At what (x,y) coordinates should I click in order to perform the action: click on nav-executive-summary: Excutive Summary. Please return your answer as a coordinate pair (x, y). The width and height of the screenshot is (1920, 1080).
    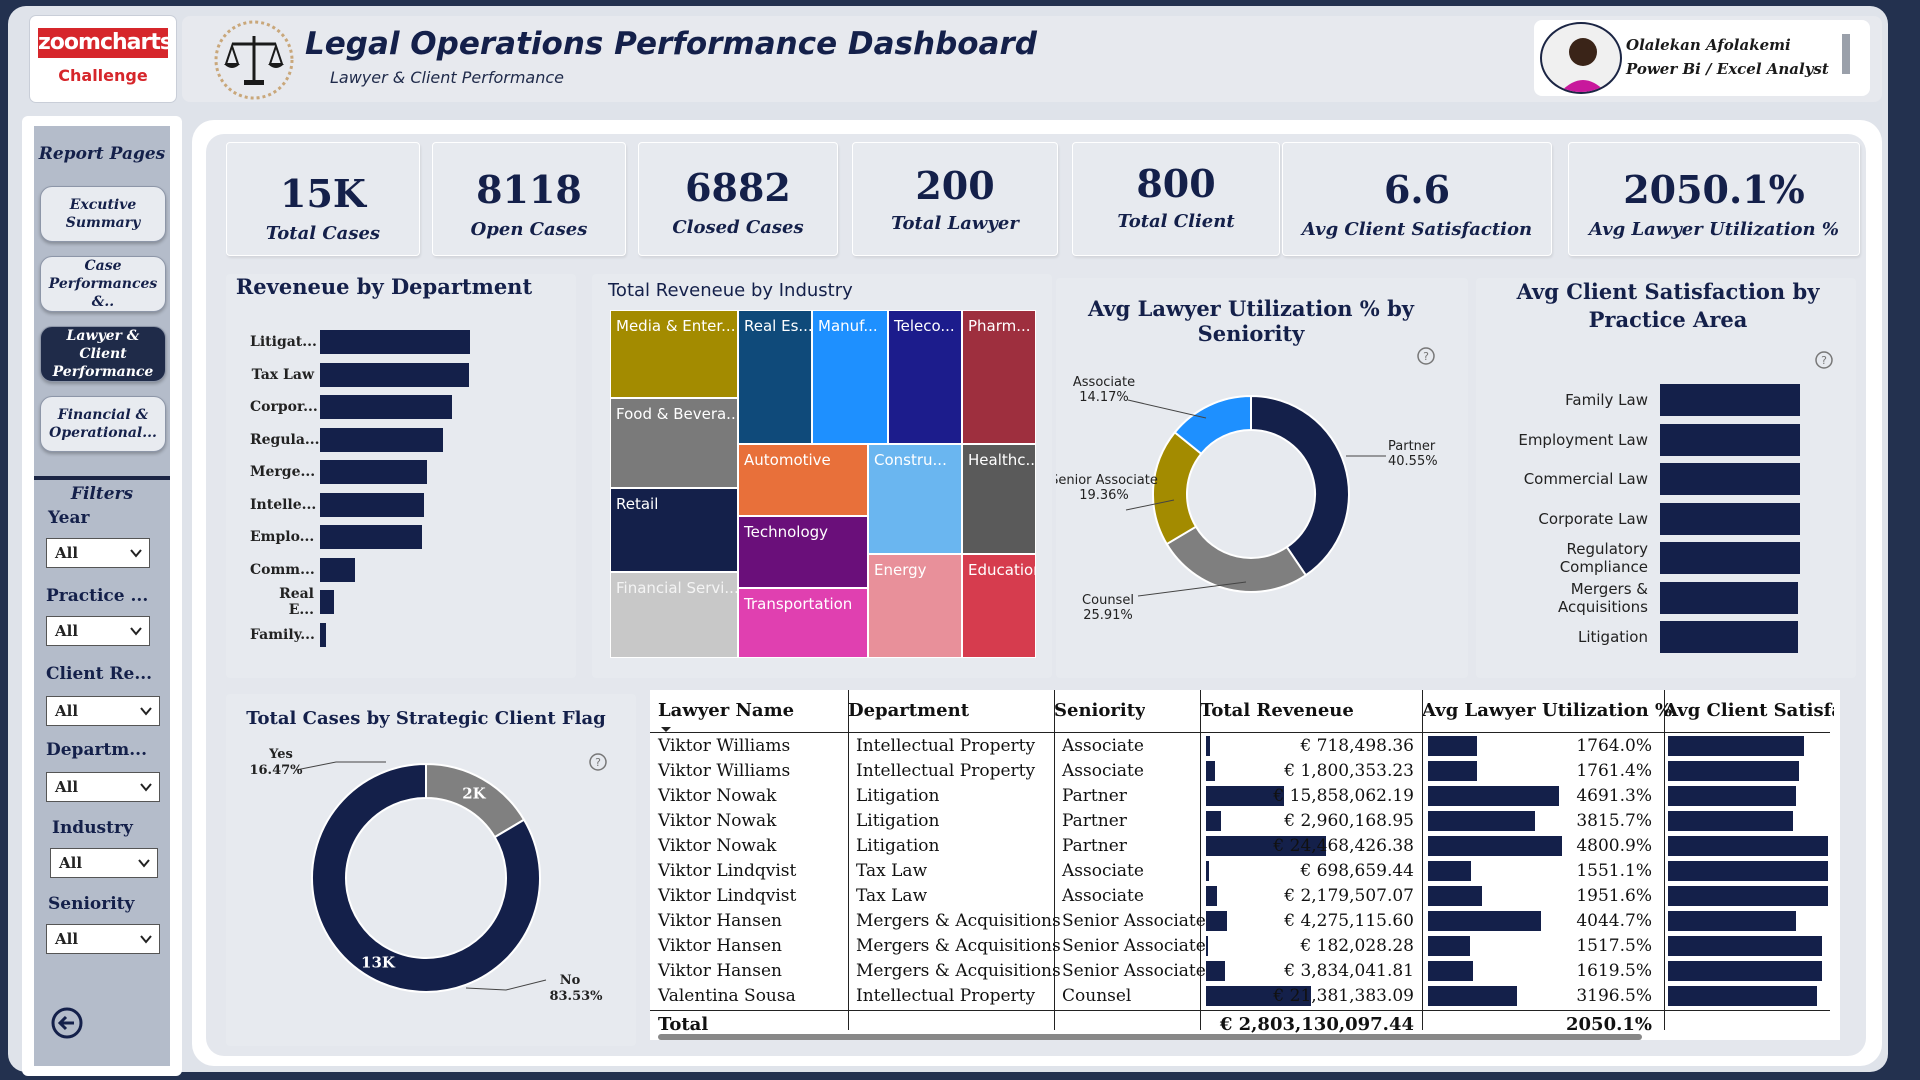
    Looking at the image, I should click on (103, 214).